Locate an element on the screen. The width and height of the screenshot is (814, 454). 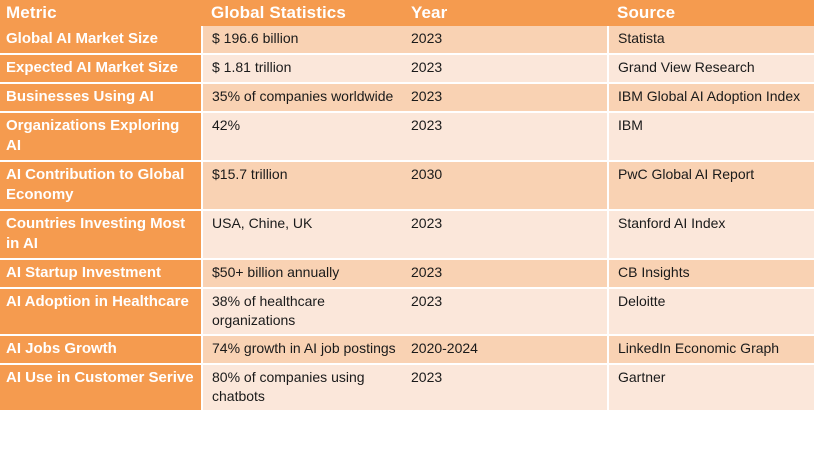
cell-metric: AI Contribution to Global Economy is located at coordinates (101, 186).